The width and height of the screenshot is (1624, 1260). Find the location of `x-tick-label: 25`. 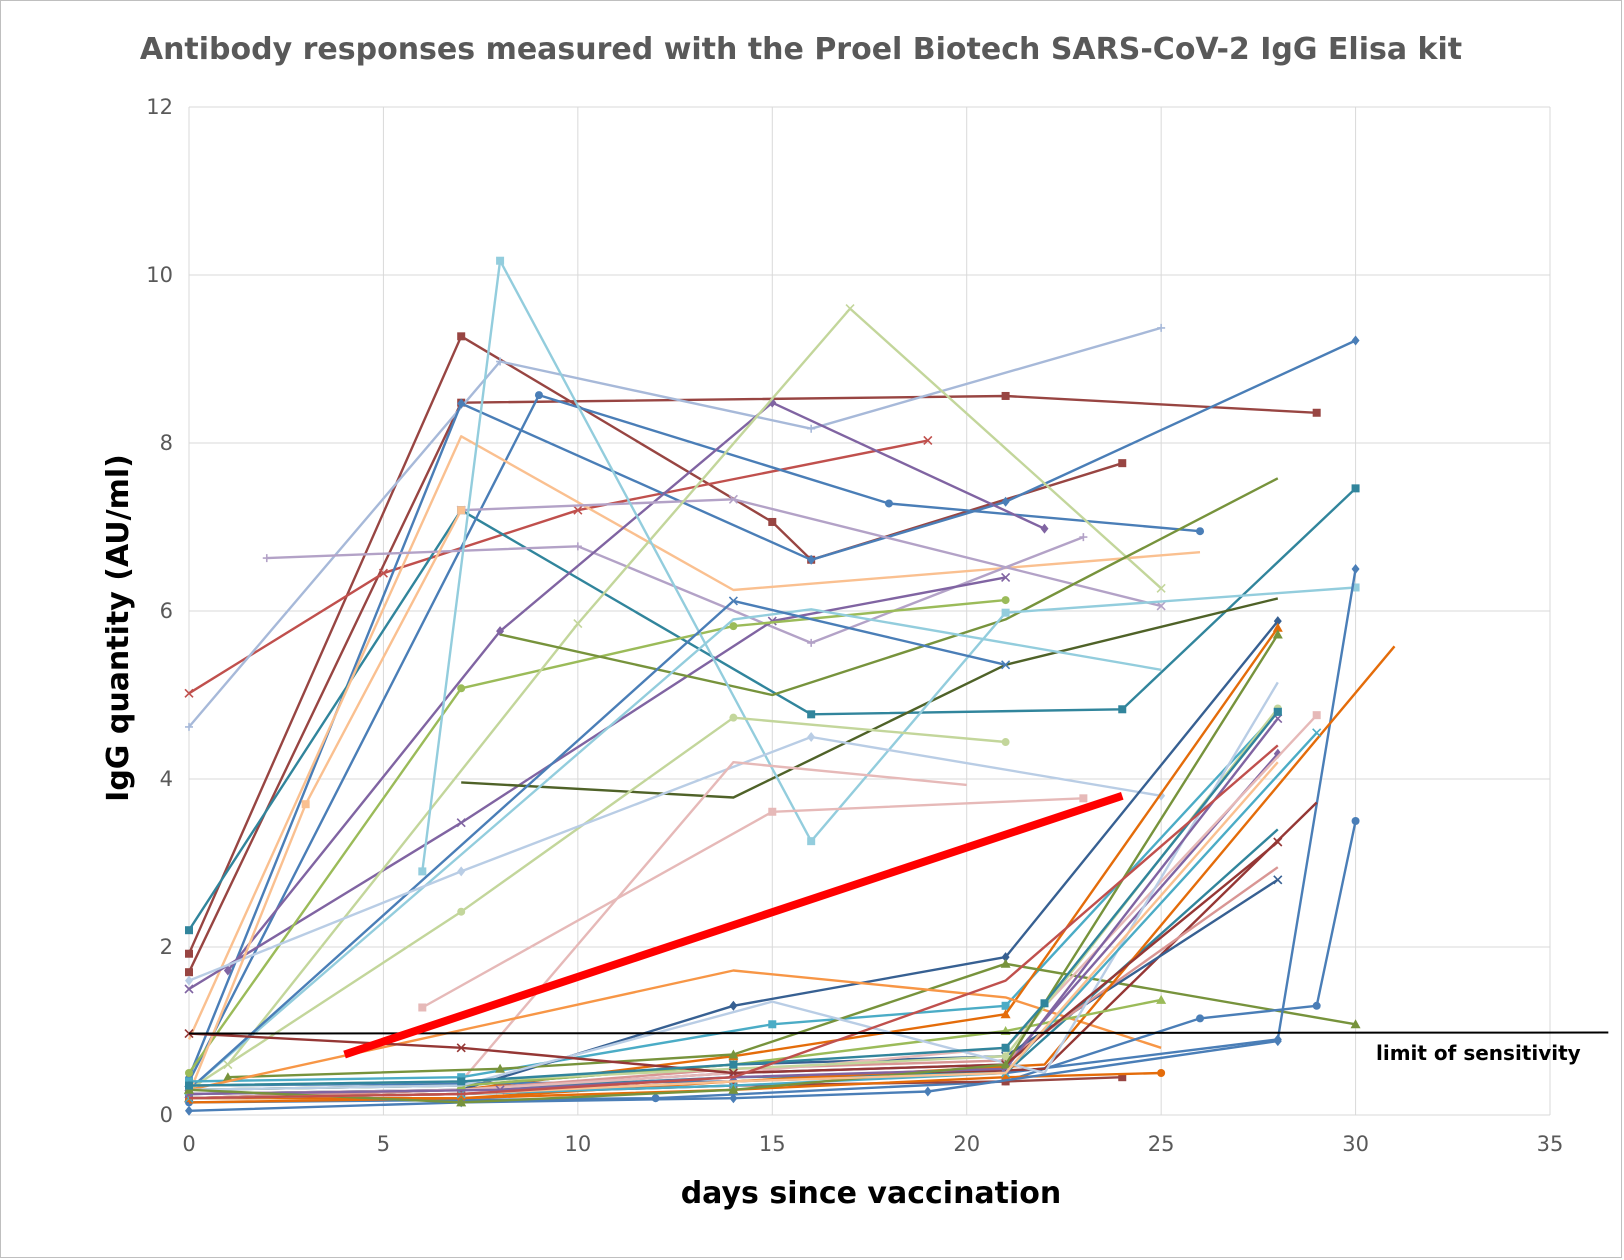

x-tick-label: 25 is located at coordinates (1161, 1144).